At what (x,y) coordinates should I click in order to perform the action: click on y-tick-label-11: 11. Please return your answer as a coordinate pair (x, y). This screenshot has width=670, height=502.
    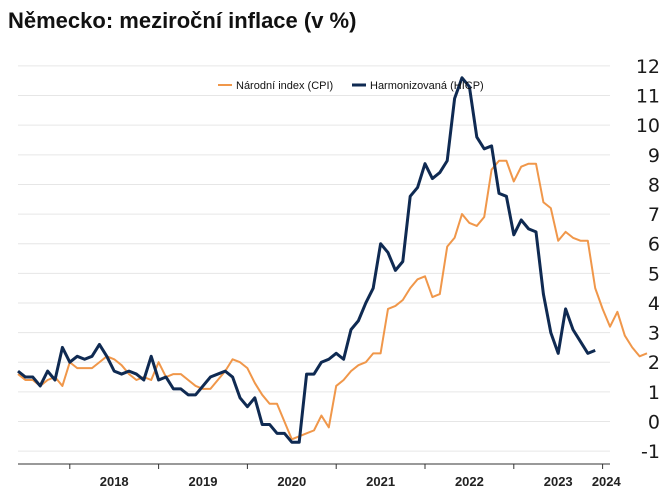
    Looking at the image, I should click on (648, 97).